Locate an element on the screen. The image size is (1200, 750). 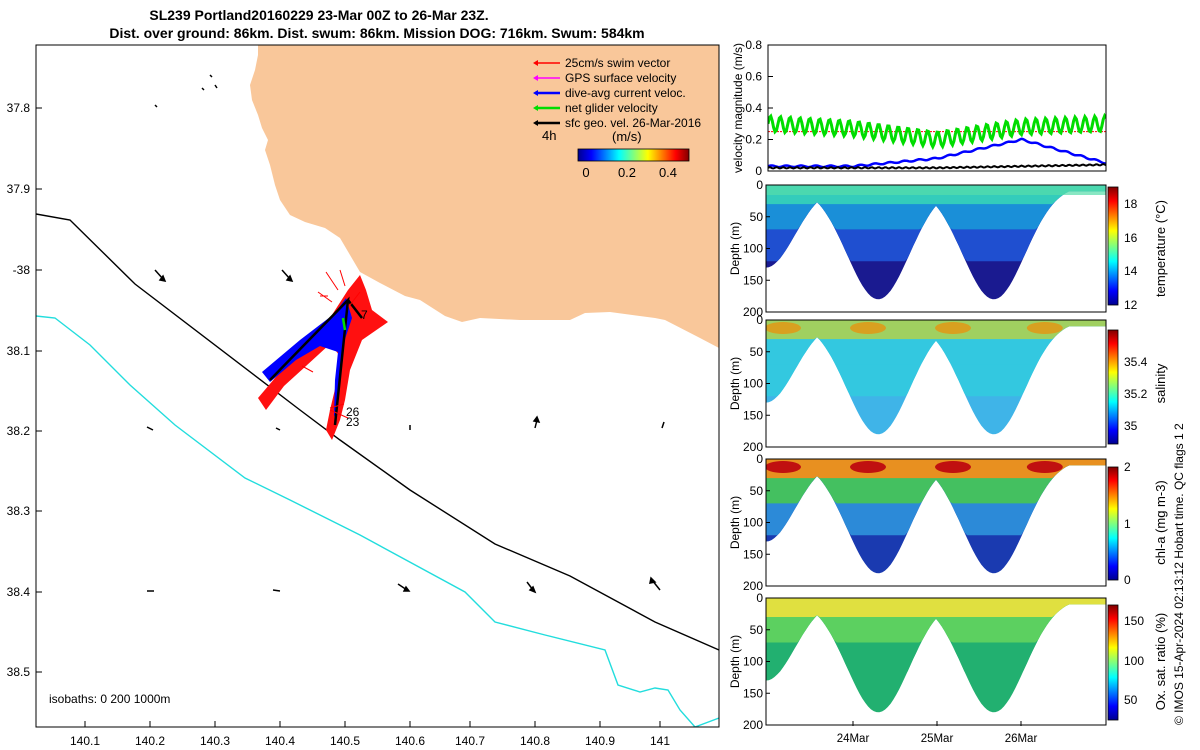
temperature-colorbar is located at coordinates (1113, 246).